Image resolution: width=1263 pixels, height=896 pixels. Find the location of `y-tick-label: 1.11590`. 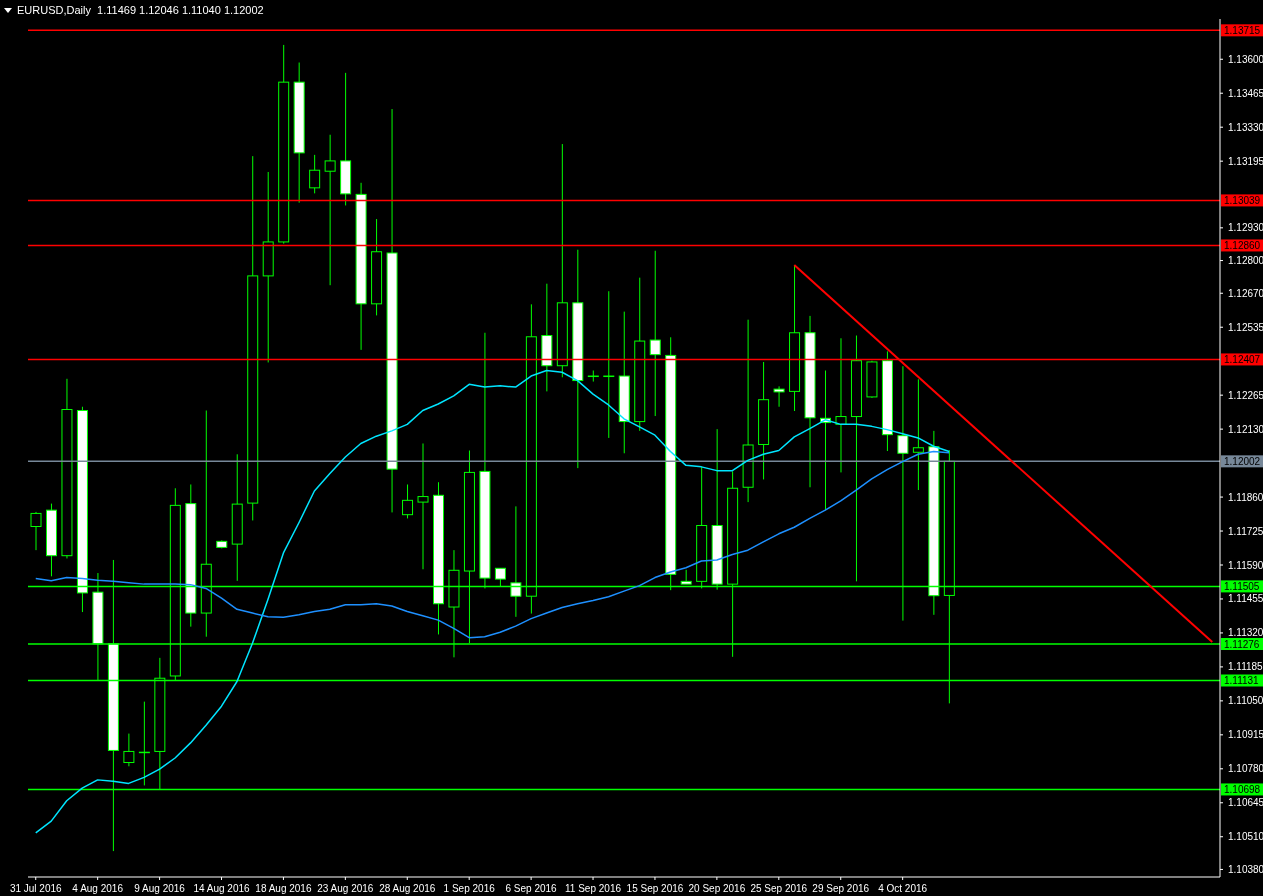

y-tick-label: 1.11590 is located at coordinates (1245, 565).